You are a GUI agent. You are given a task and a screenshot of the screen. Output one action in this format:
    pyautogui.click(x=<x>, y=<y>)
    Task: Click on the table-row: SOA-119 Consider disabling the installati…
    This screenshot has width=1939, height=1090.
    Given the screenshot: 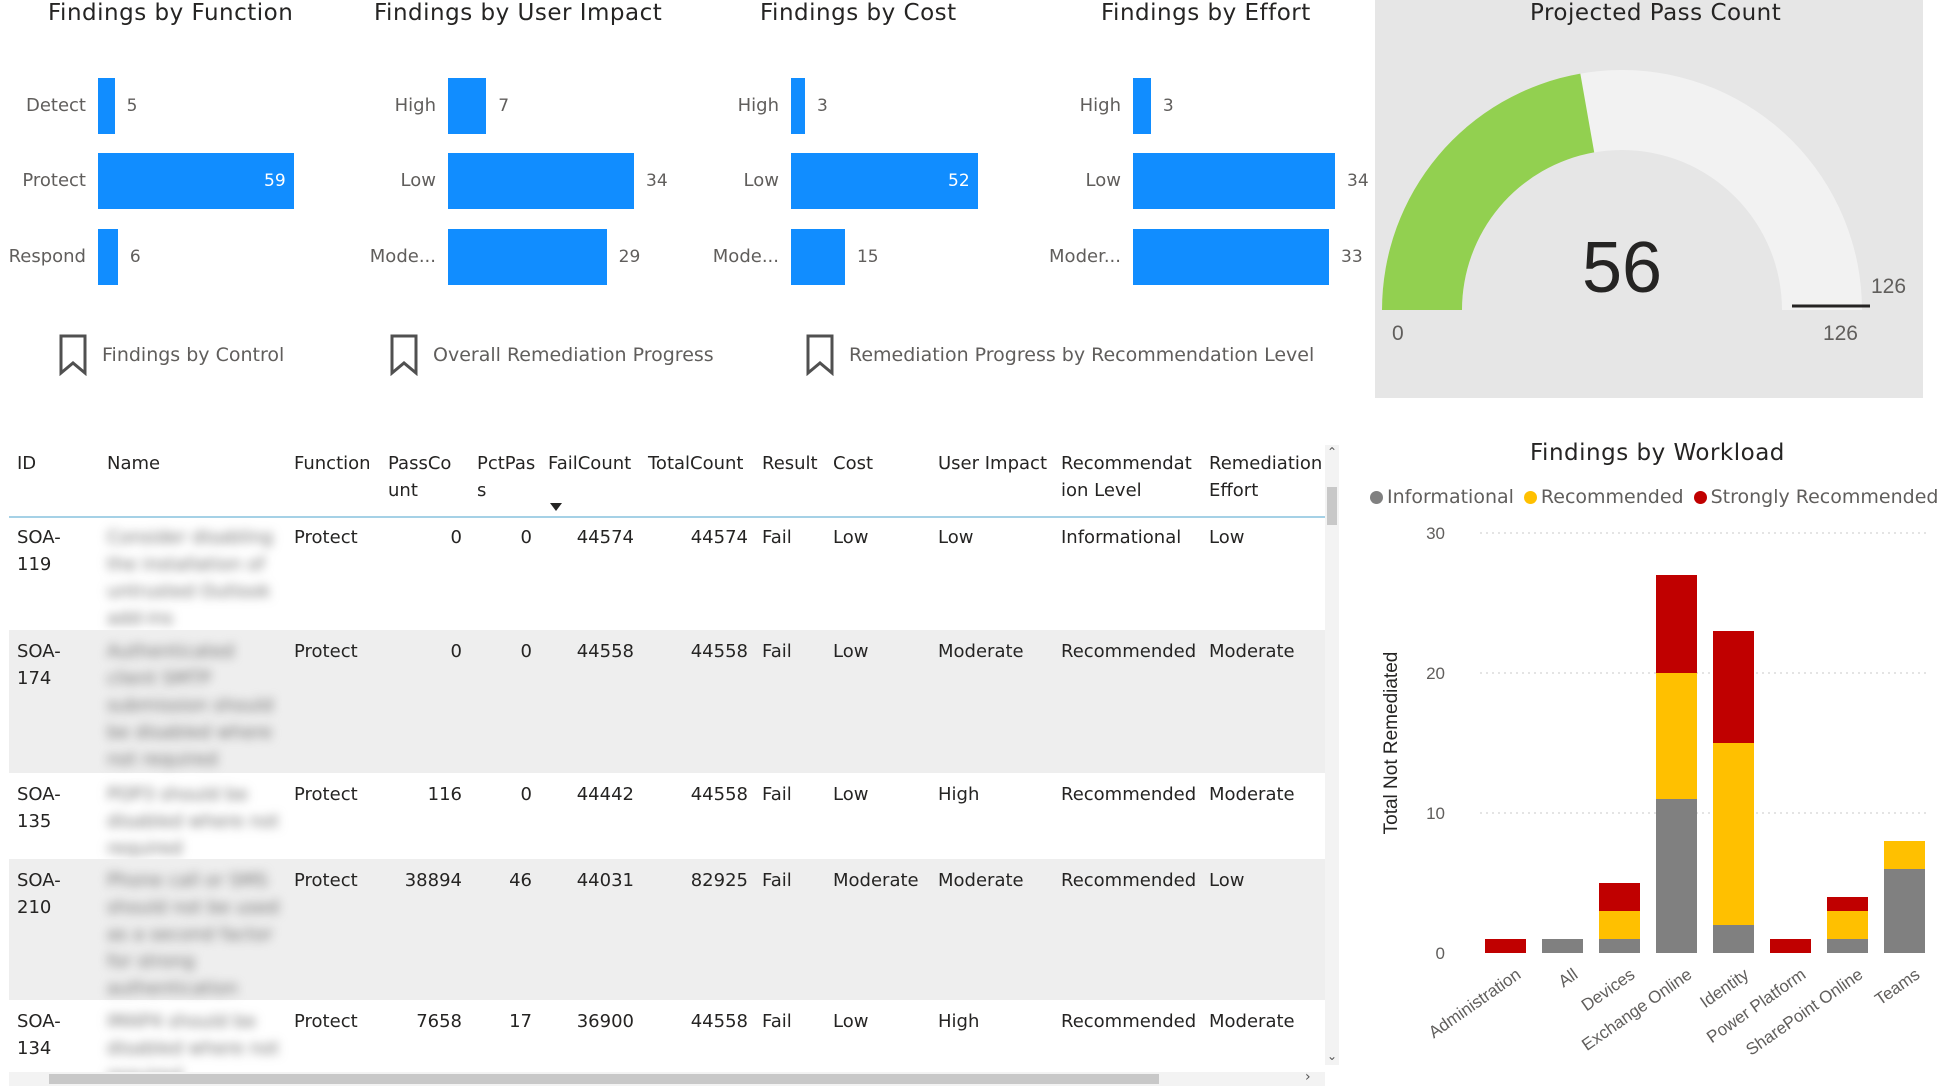 What is the action you would take?
    pyautogui.click(x=667, y=573)
    